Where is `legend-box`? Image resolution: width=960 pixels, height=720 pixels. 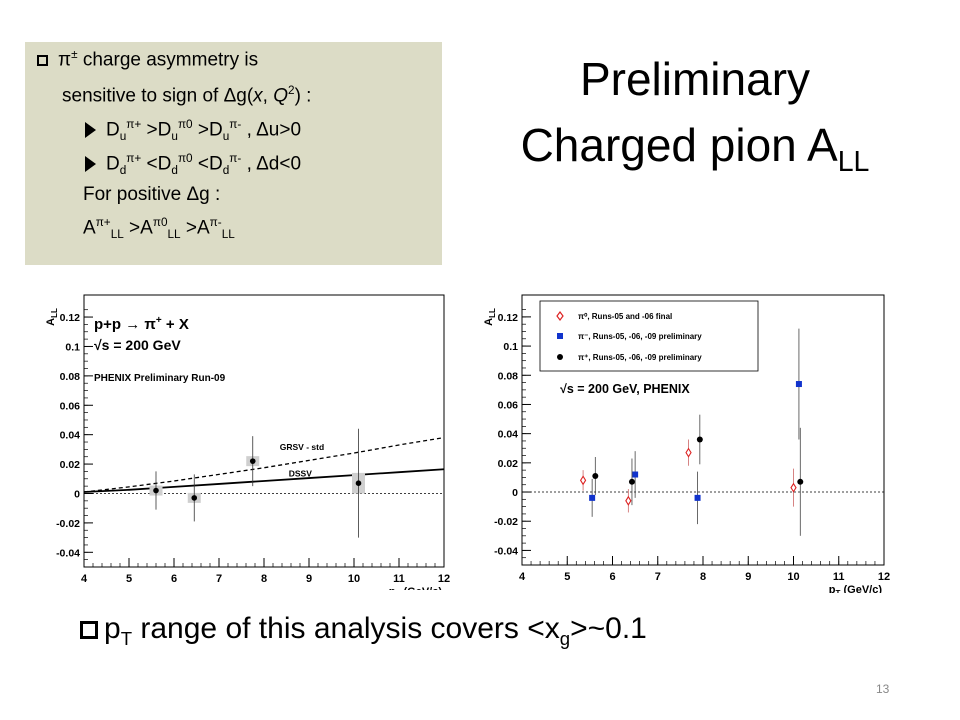 legend-box is located at coordinates (649, 336).